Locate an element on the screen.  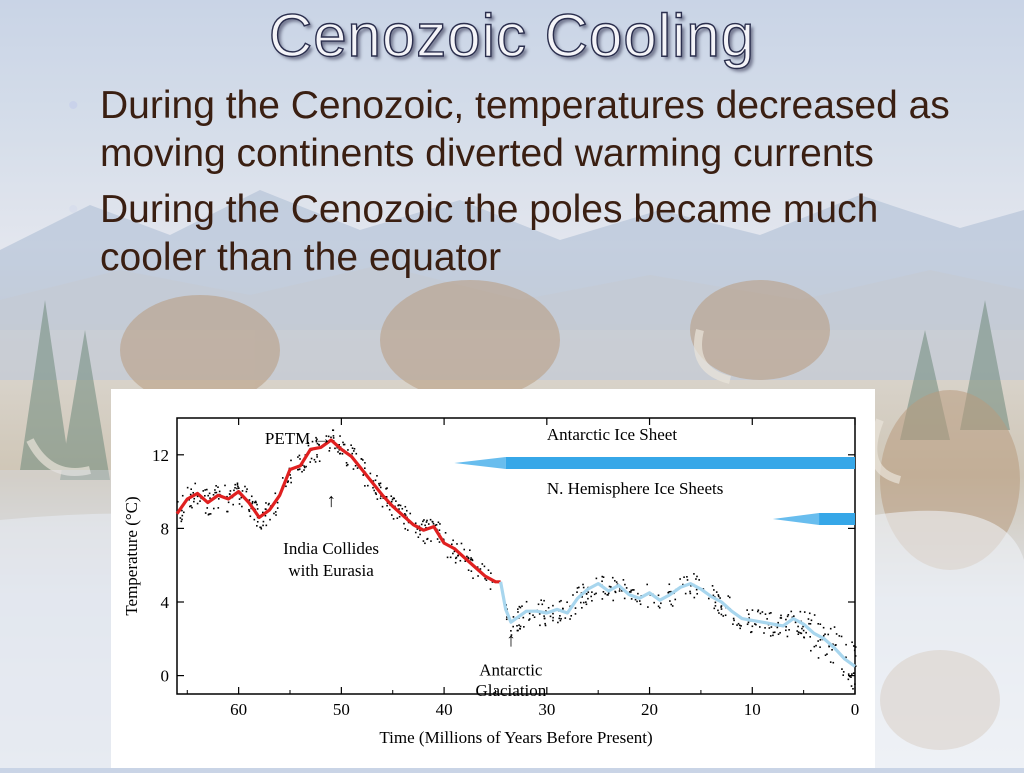
chart-annotation: India Collides is located at coordinates (331, 548).